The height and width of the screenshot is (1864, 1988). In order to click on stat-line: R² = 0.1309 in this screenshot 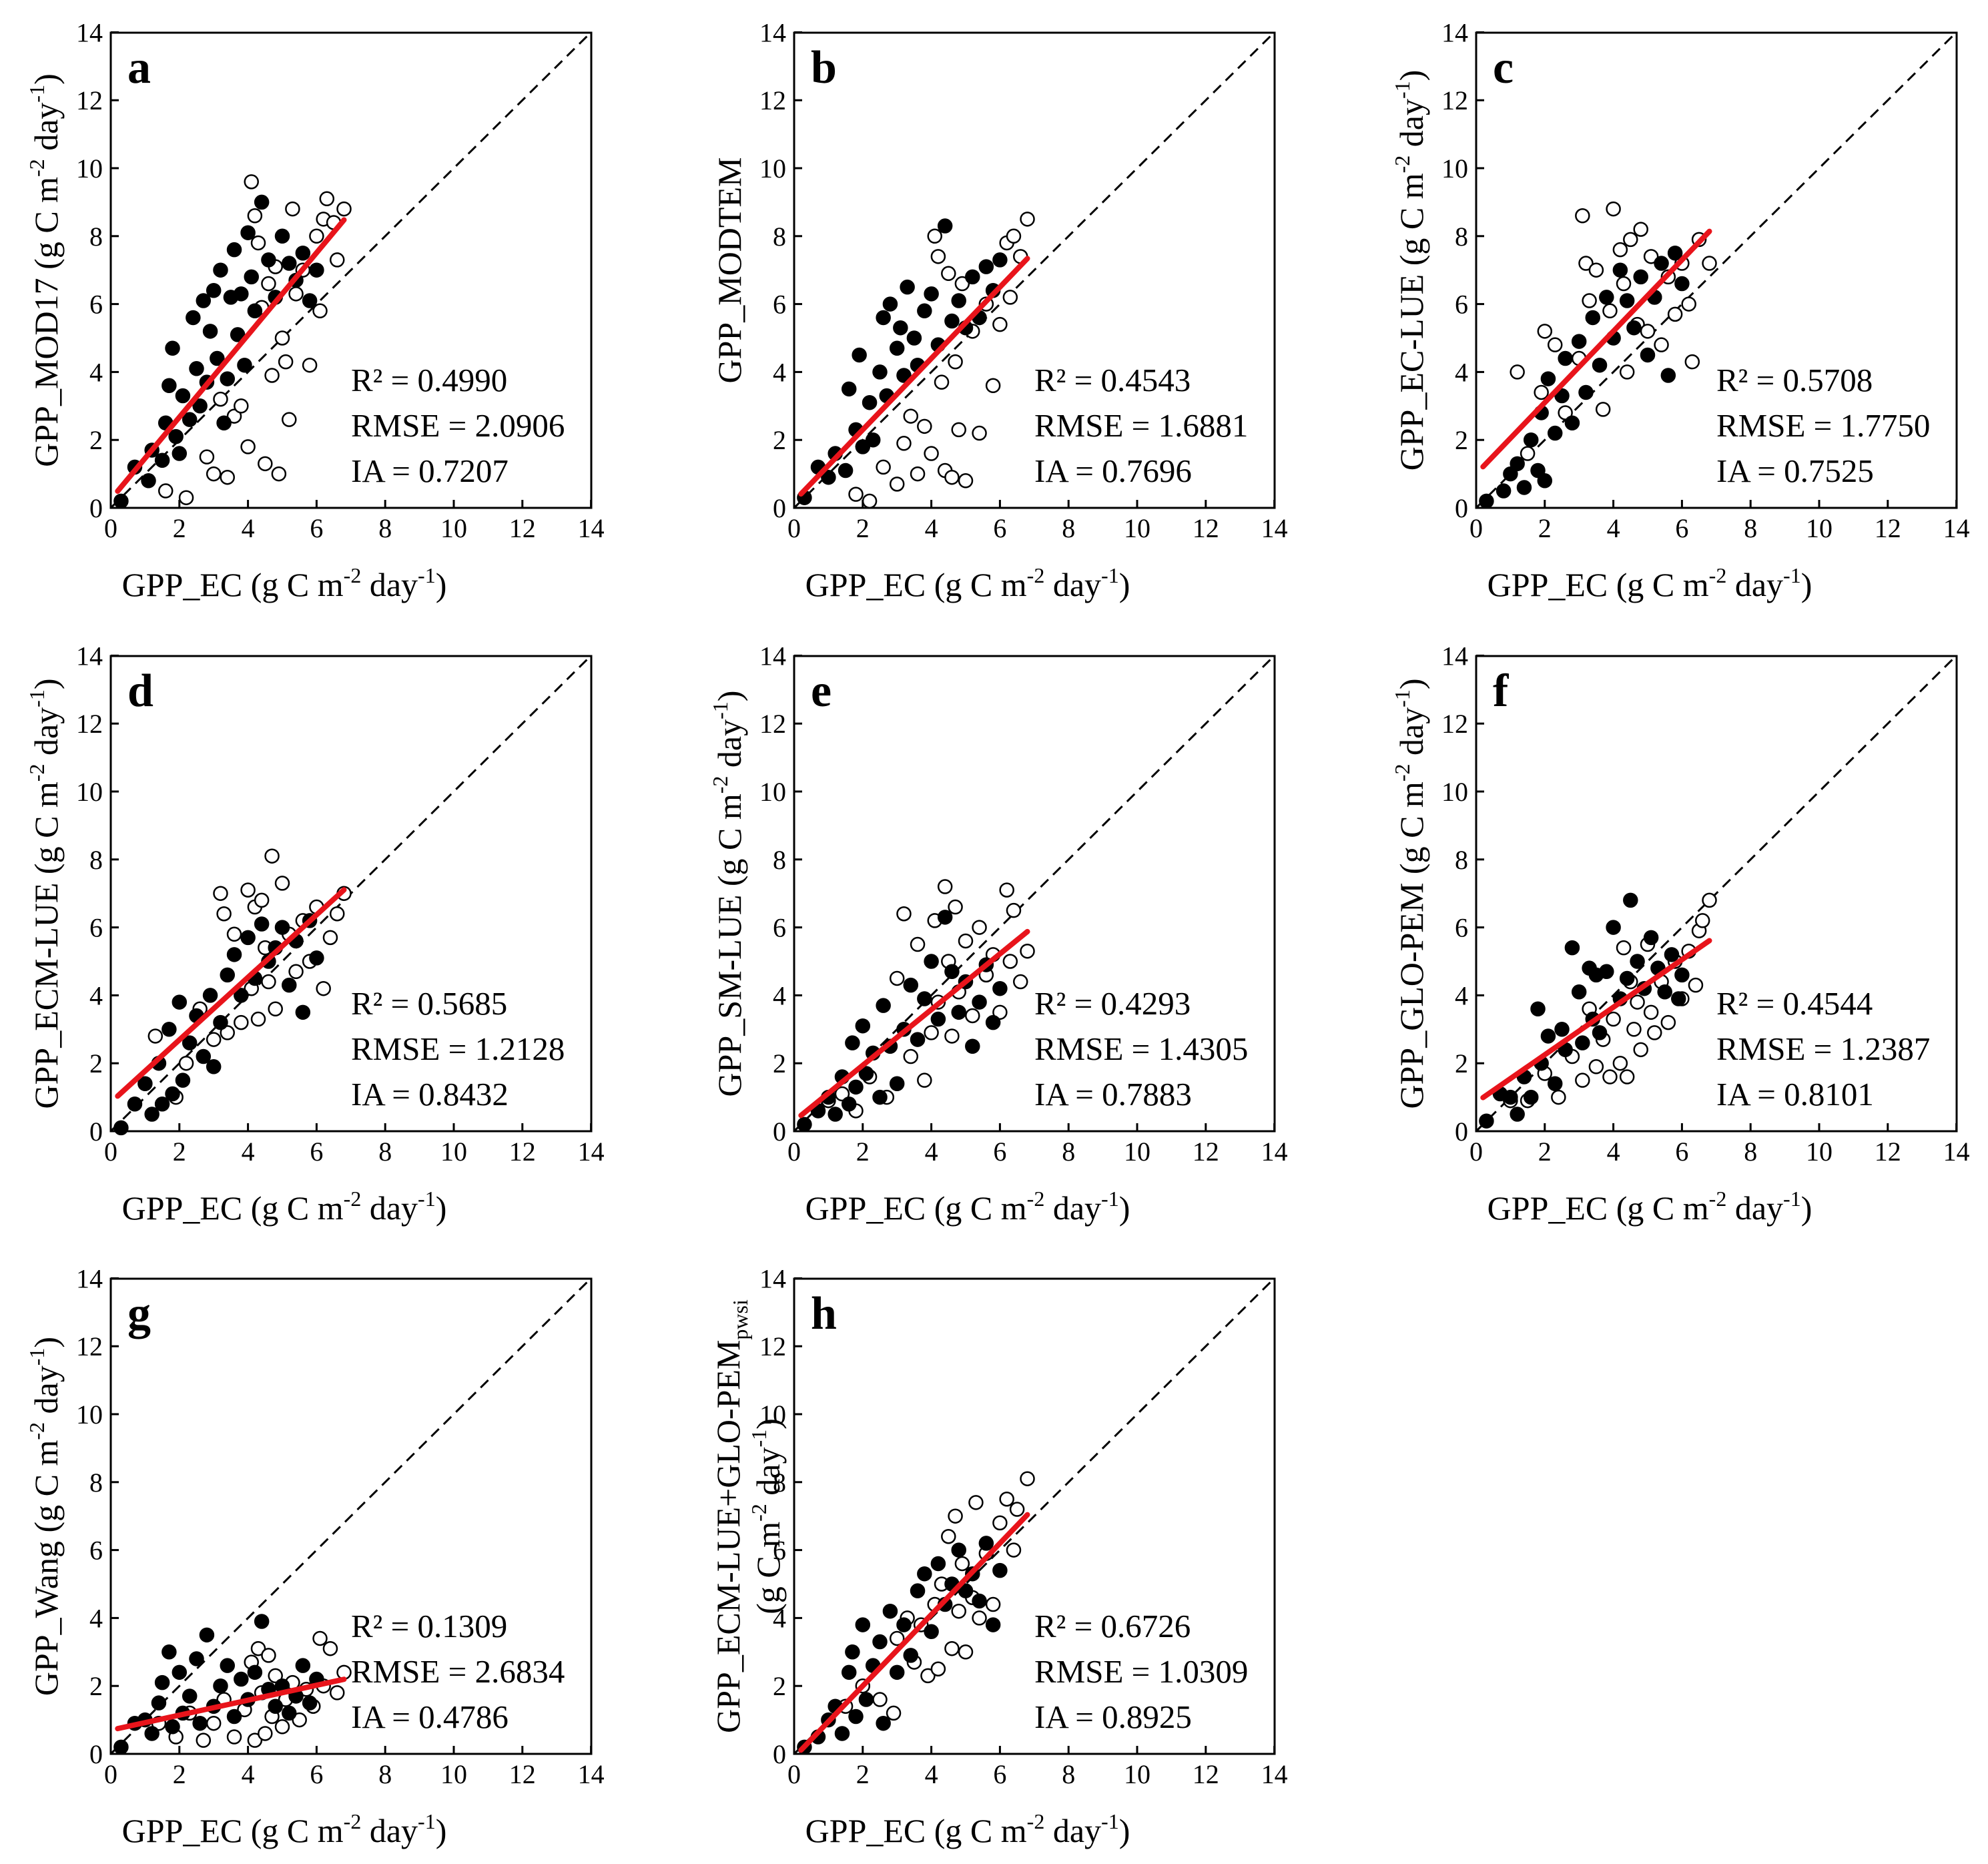, I will do `click(429, 1626)`.